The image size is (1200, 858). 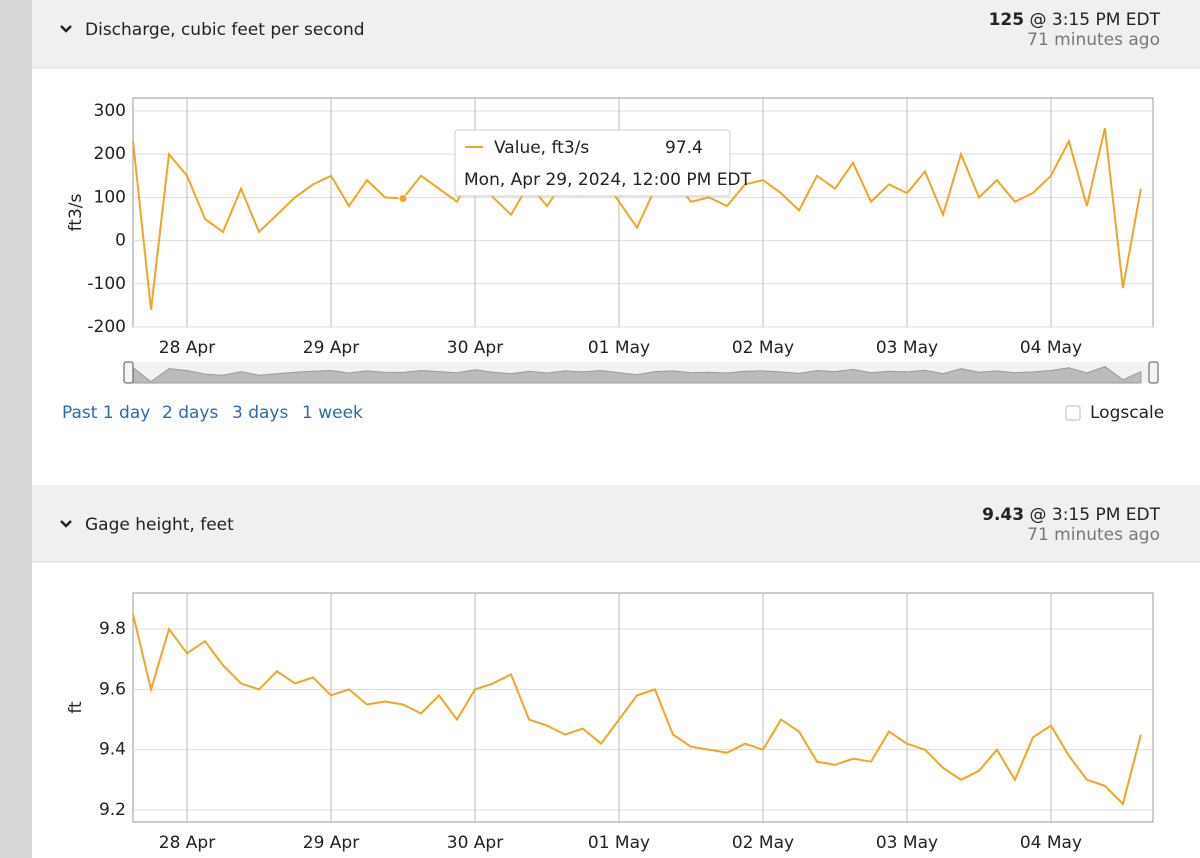 What do you see at coordinates (112, 689) in the screenshot?
I see `y-tick-label: 9.6` at bounding box center [112, 689].